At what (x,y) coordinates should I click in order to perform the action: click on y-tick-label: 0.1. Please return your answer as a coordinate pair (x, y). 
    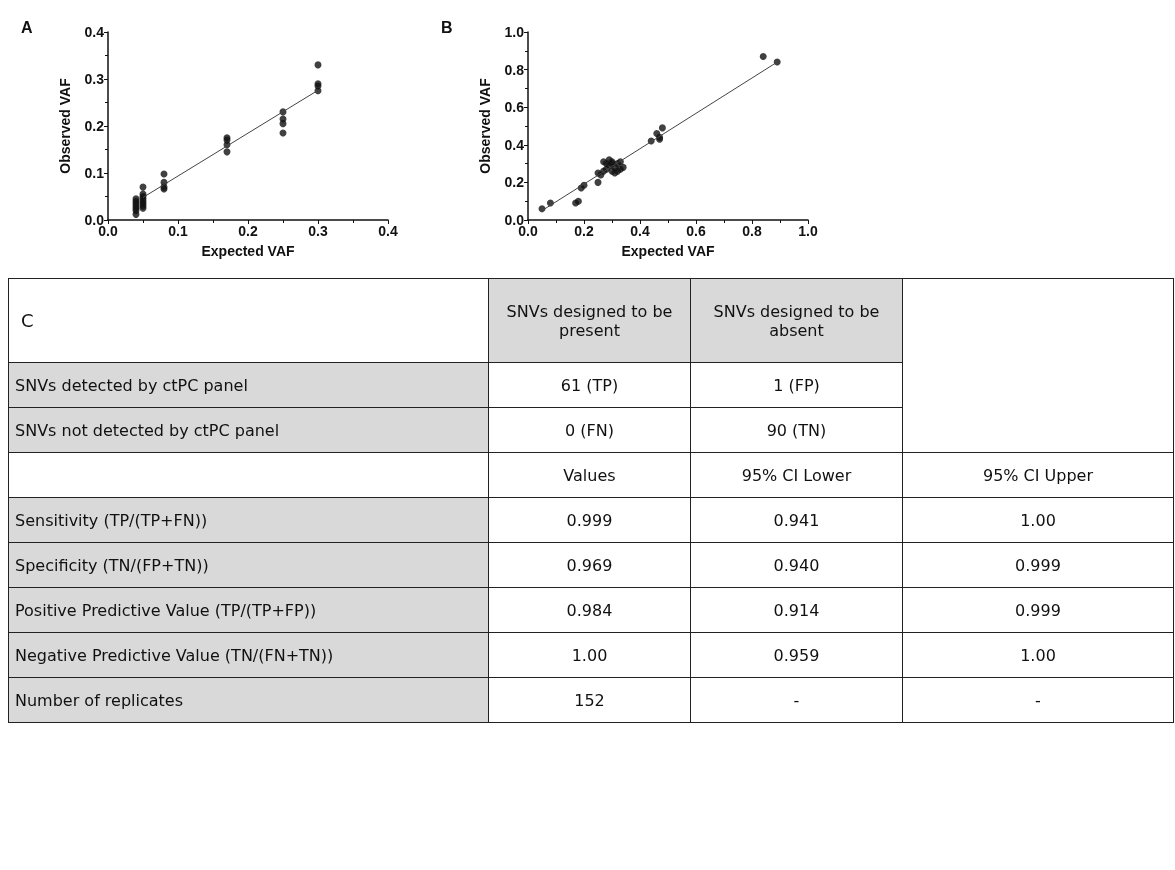
    Looking at the image, I should click on (94, 173).